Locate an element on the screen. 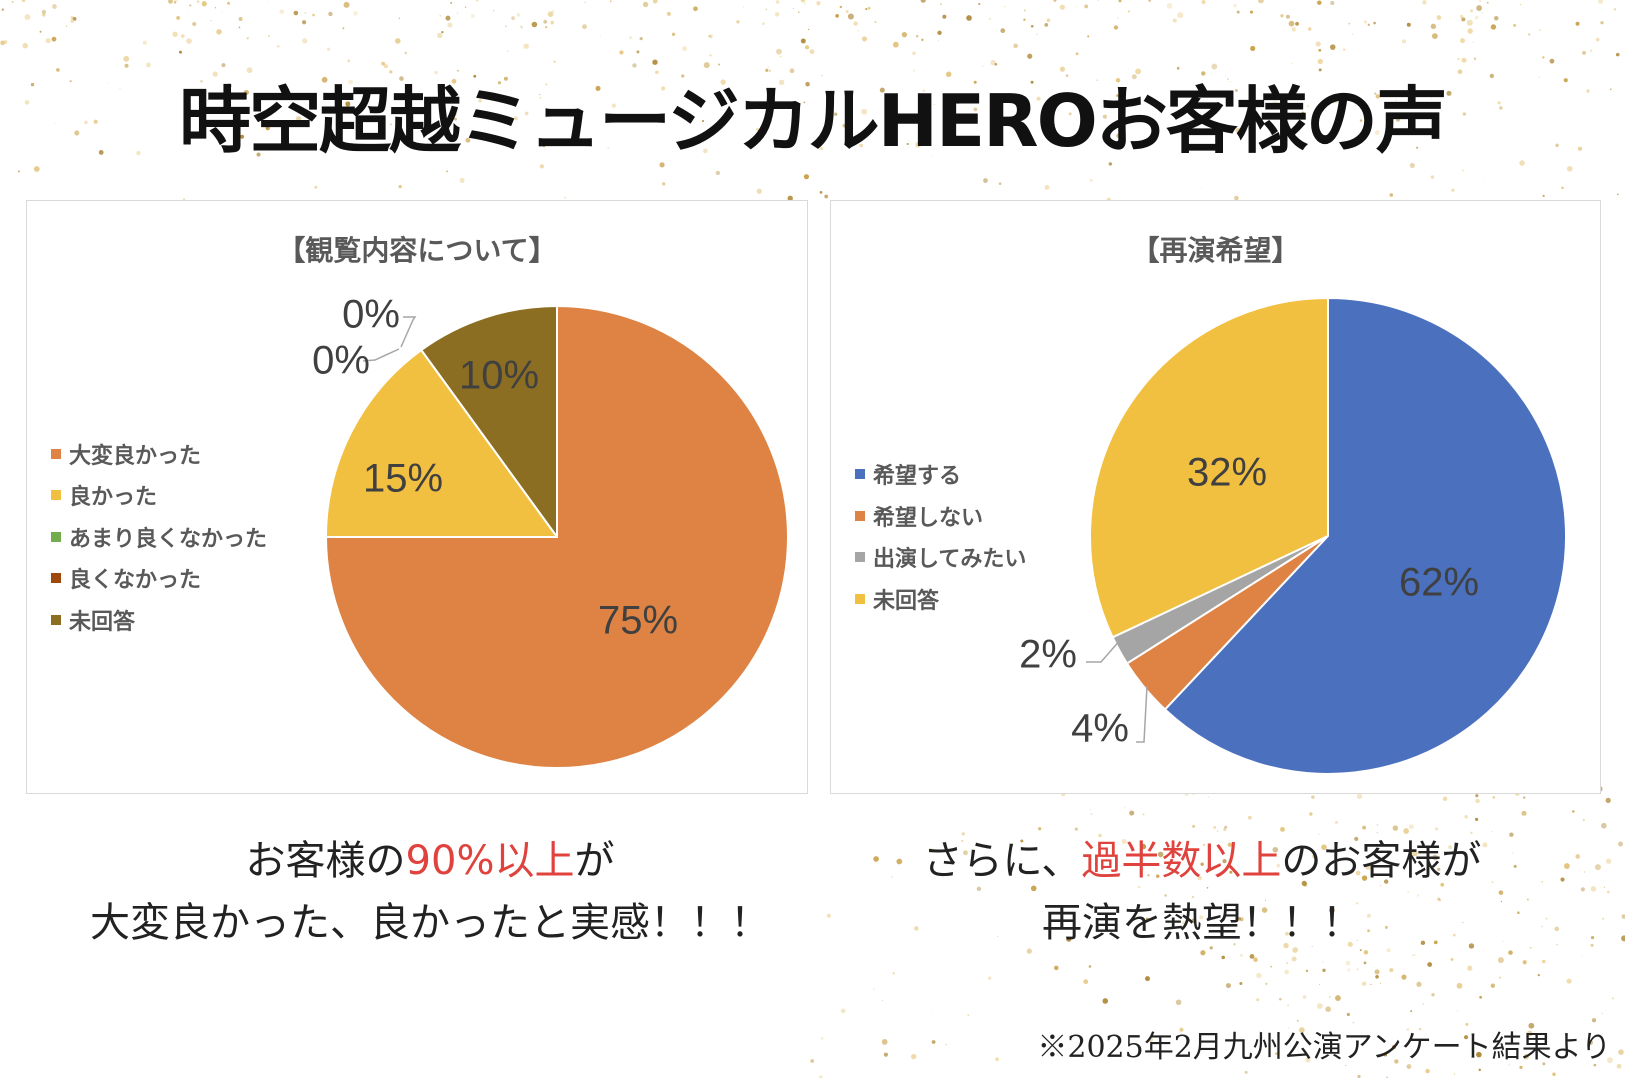 Image resolution: width=1625 pixels, height=1078 pixels. pie-slice is located at coordinates (488, 422).